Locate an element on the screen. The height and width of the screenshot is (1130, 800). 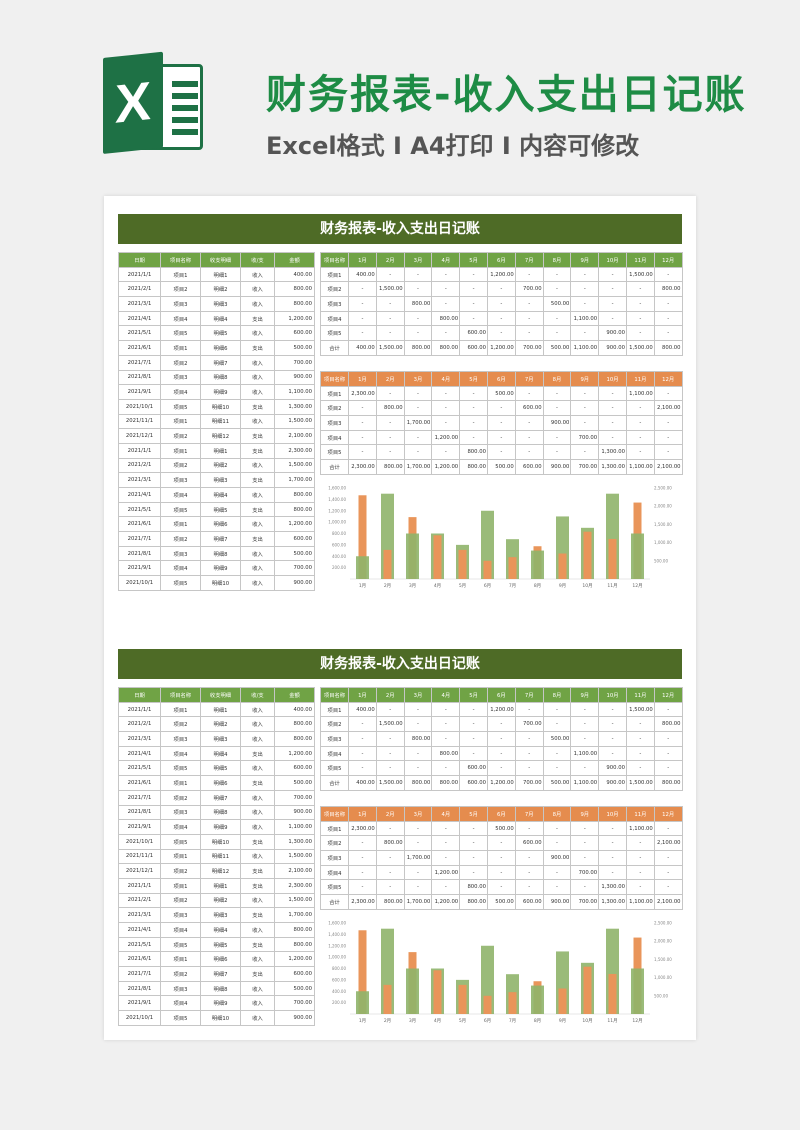
month-column-header: 8月 is located at coordinates (557, 695).